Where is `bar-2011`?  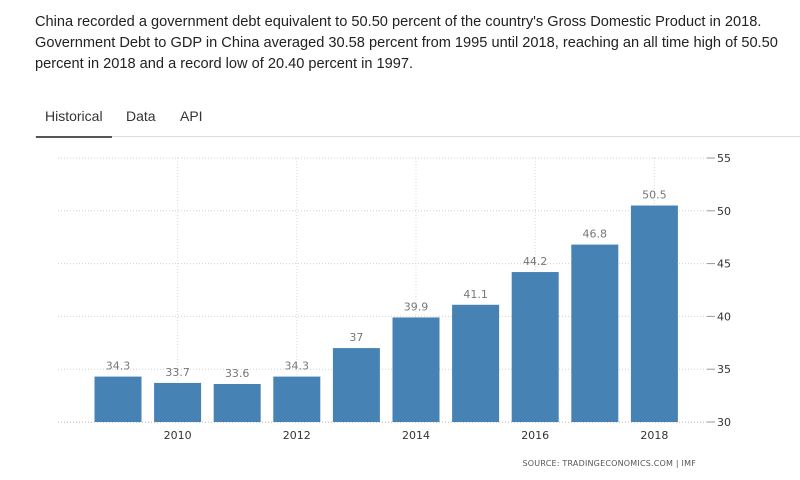
bar-2011 is located at coordinates (237, 402).